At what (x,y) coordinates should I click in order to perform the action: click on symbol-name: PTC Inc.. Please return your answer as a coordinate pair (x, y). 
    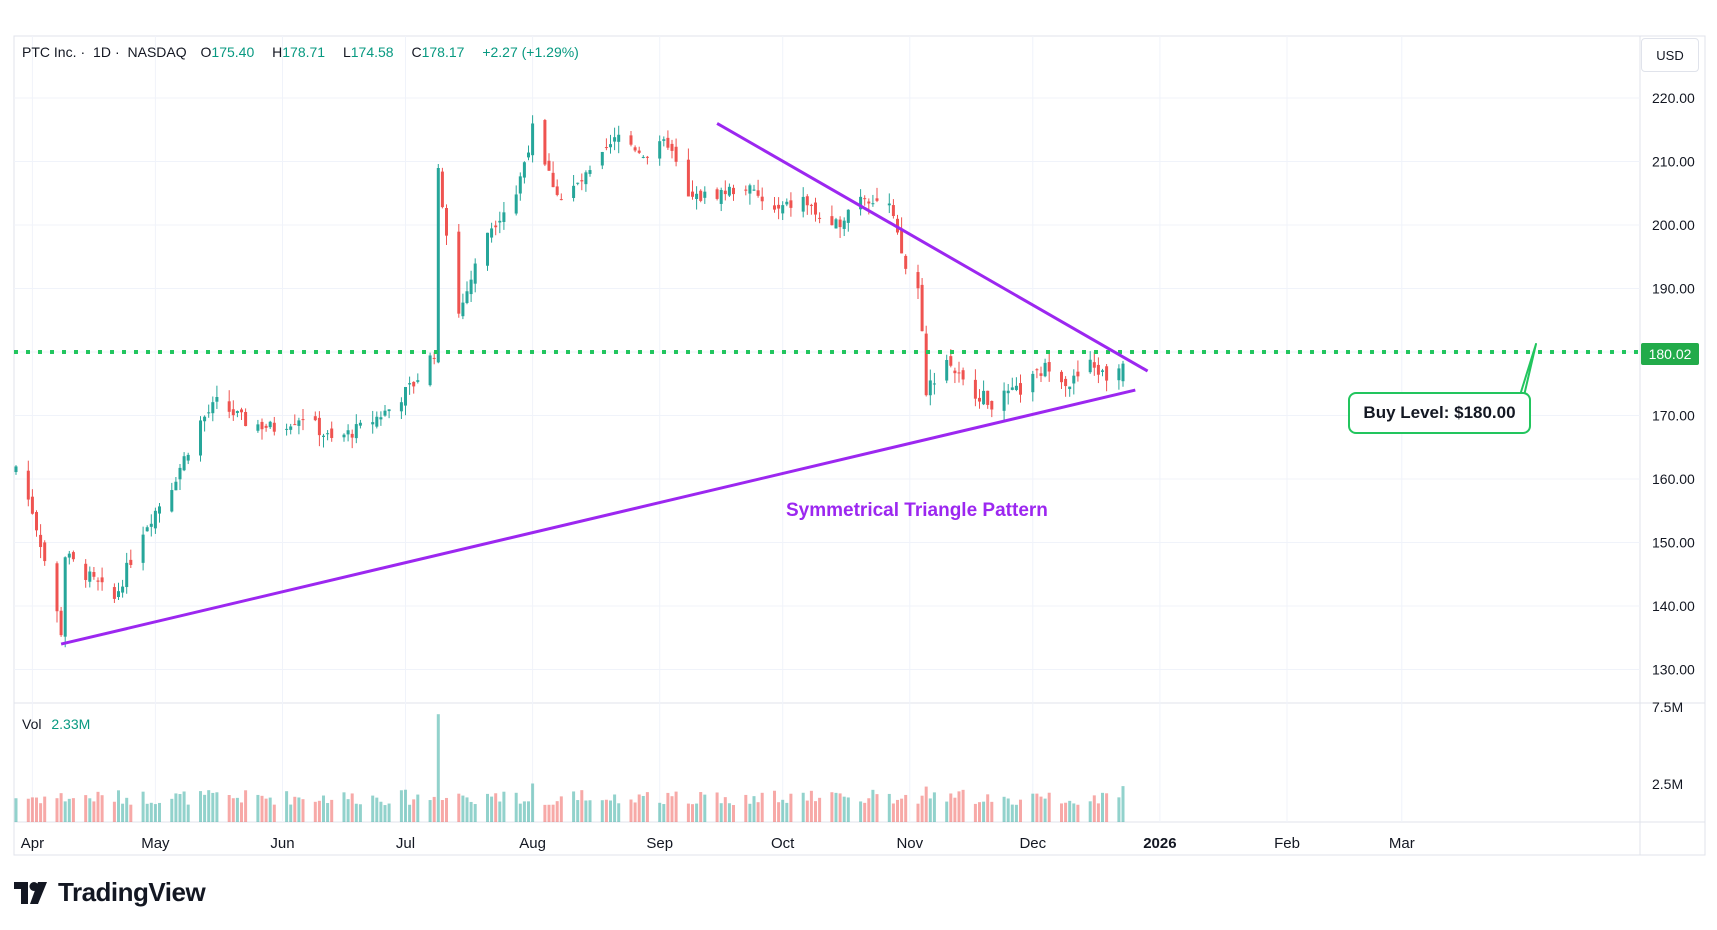
    Looking at the image, I should click on (49, 52).